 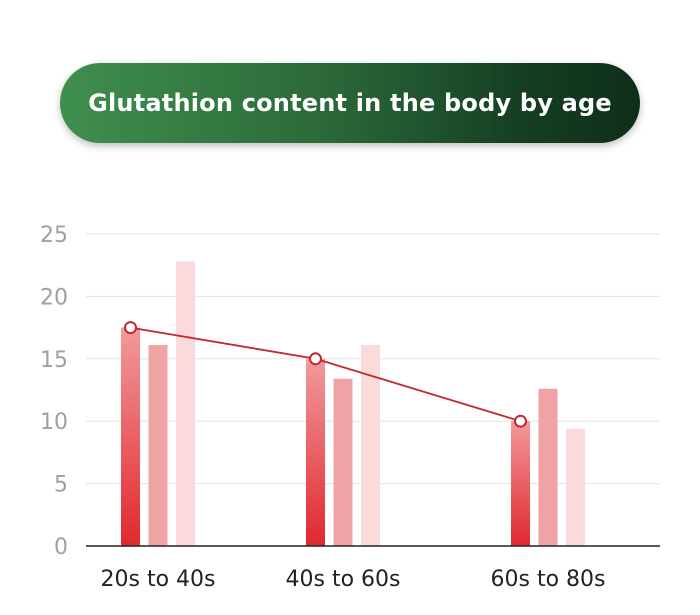 What do you see at coordinates (343, 579) in the screenshot?
I see `x-tick-label: 40s to 60s` at bounding box center [343, 579].